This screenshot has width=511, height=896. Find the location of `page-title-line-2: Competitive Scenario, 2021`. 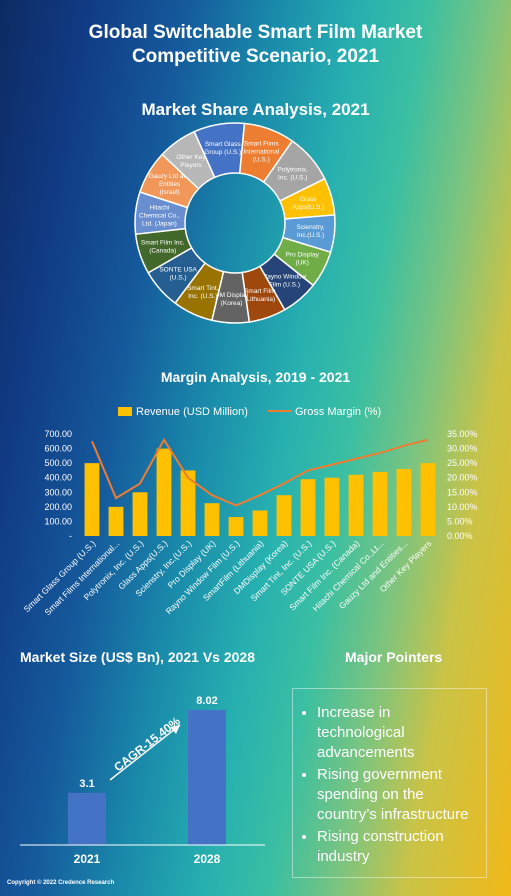

page-title-line-2: Competitive Scenario, 2021 is located at coordinates (255, 56).